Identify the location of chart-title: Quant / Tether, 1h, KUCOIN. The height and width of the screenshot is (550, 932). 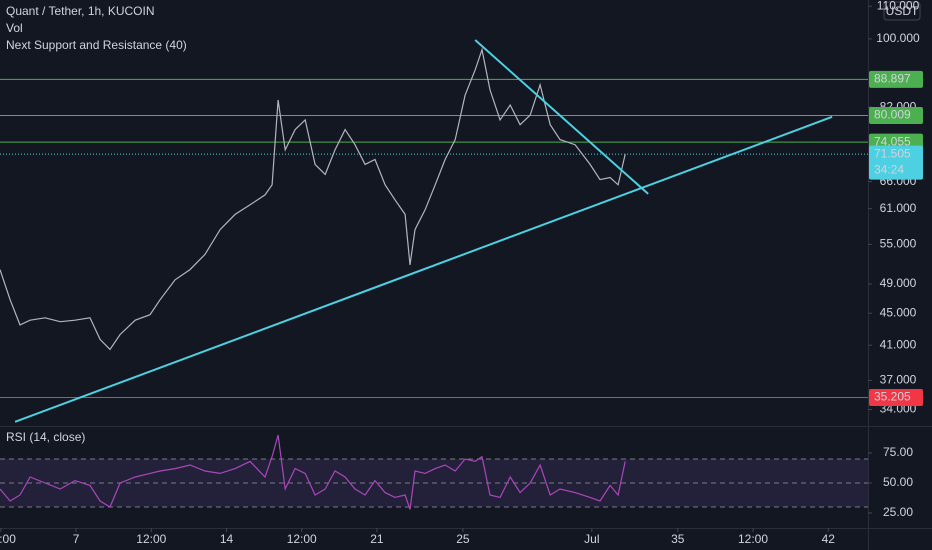
(80, 11).